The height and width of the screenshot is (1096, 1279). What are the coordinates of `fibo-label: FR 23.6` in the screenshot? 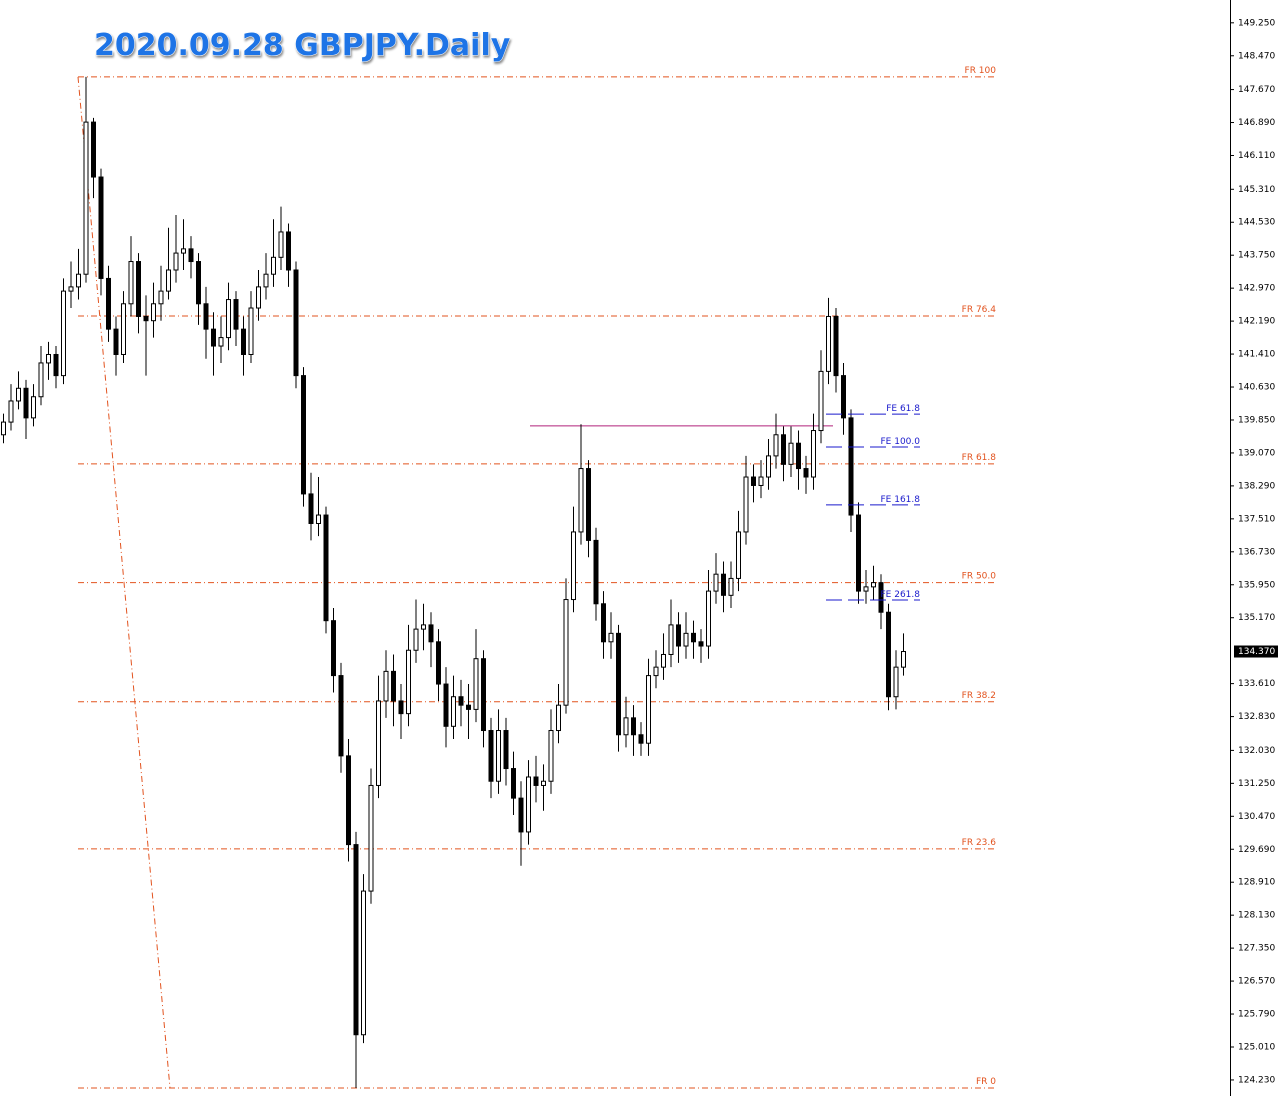 It's located at (979, 843).